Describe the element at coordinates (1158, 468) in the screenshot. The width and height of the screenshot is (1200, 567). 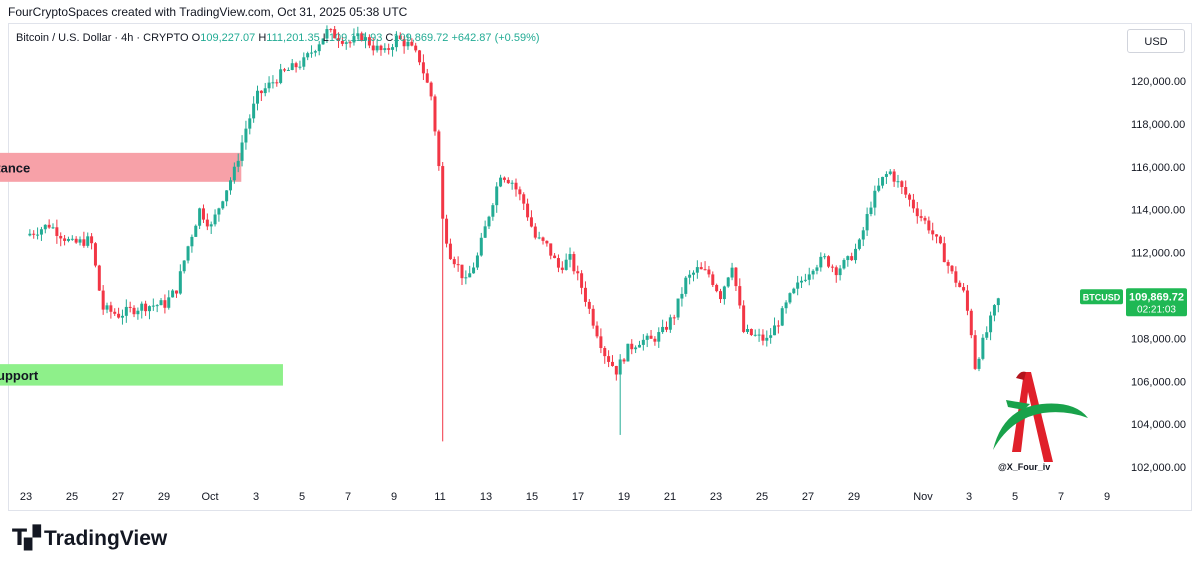
I see `price-tick-label: 102,000.00` at that location.